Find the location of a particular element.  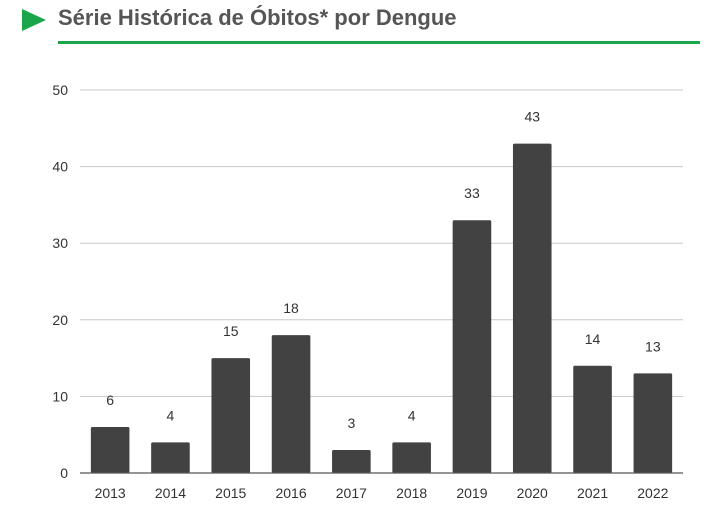

data-label-2015: 15 is located at coordinates (231, 331).